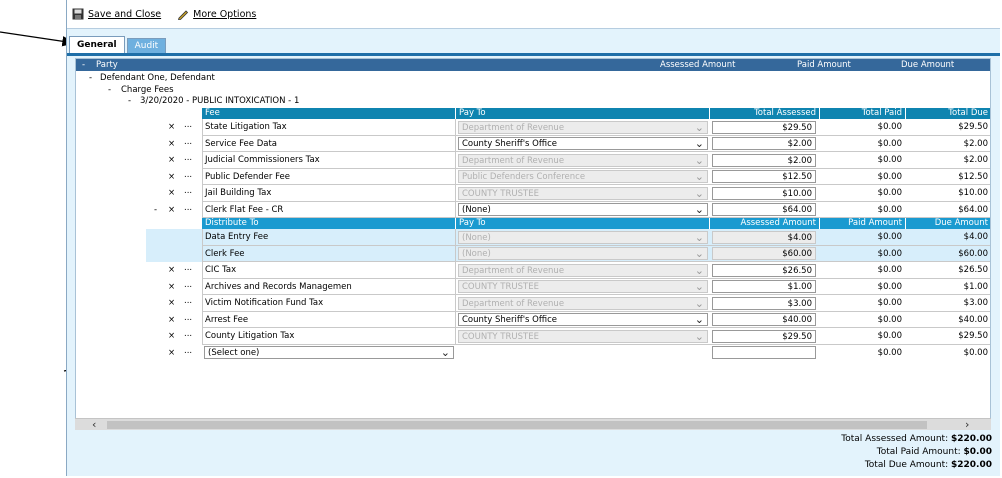  I want to click on total-paid-column-header: Total Paid, so click(863, 113).